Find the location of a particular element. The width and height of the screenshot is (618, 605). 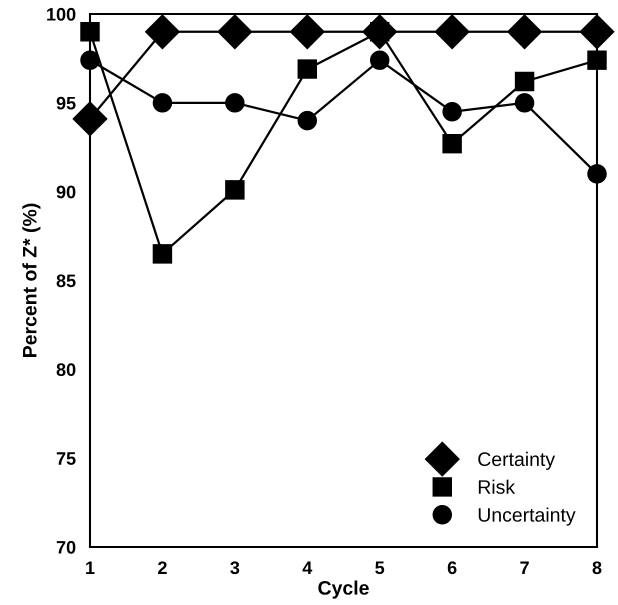

y-tick-label: 100 is located at coordinates (61, 14).